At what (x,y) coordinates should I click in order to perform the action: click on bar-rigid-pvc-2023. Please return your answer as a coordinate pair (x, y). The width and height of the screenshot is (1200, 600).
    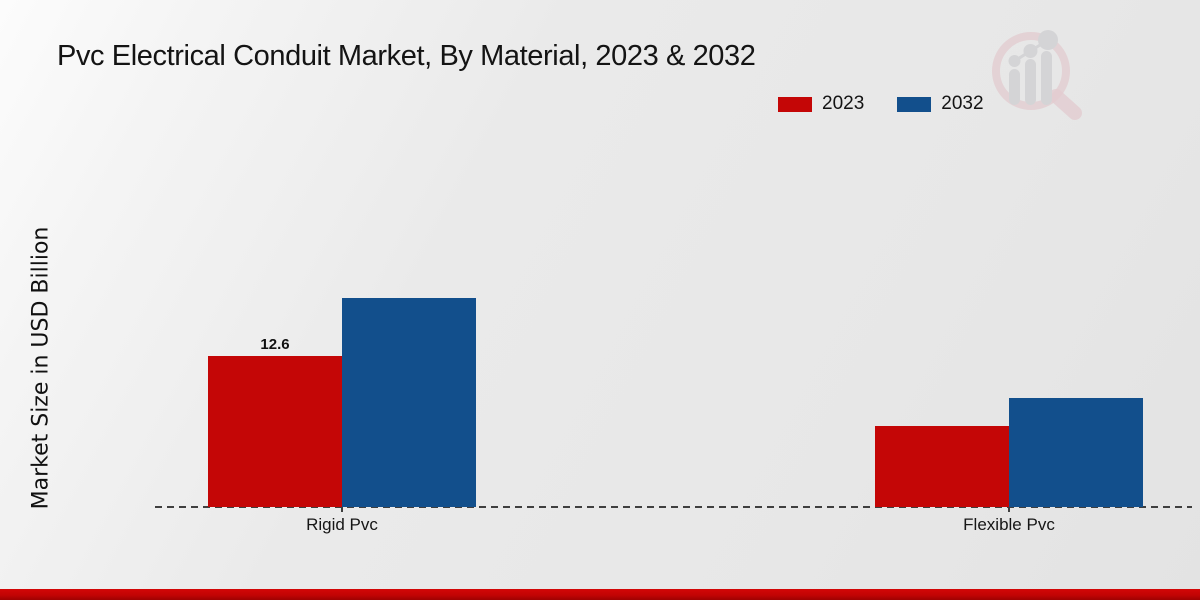
    Looking at the image, I should click on (275, 431).